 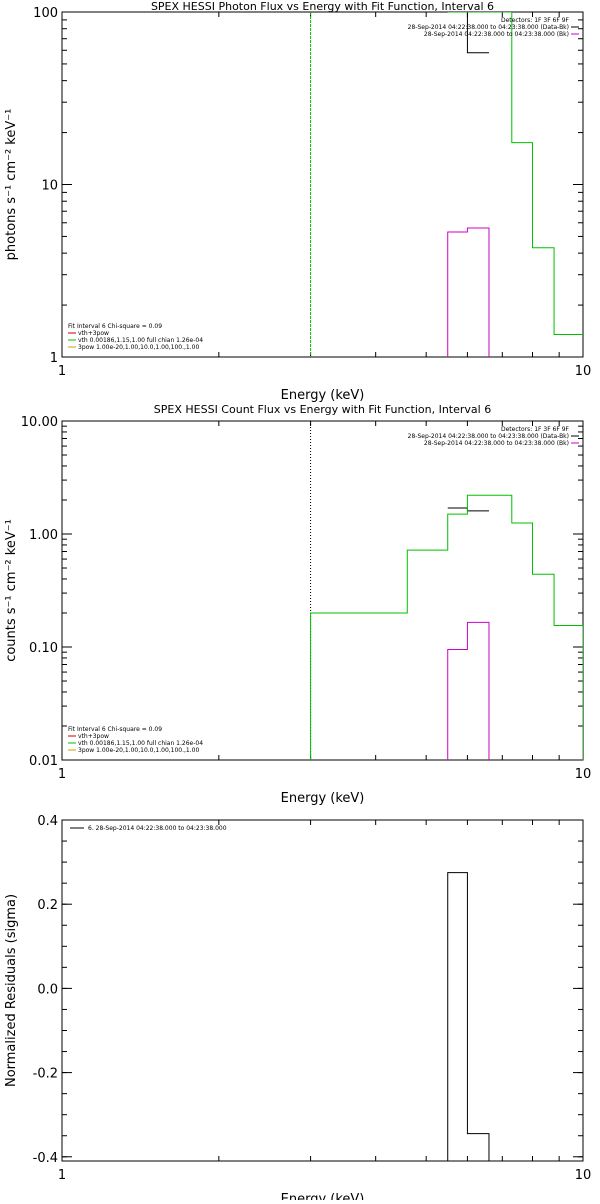 I want to click on y-tick-label: 1, so click(x=54, y=358).